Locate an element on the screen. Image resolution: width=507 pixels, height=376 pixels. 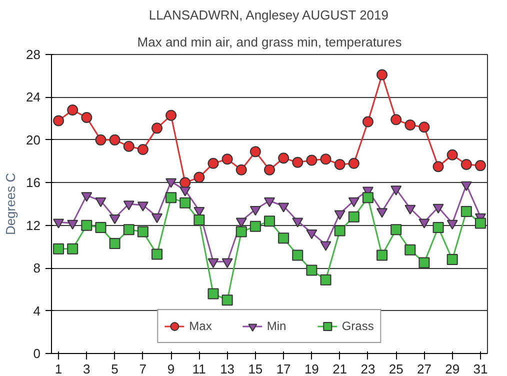
legend-label: Grass is located at coordinates (358, 326).